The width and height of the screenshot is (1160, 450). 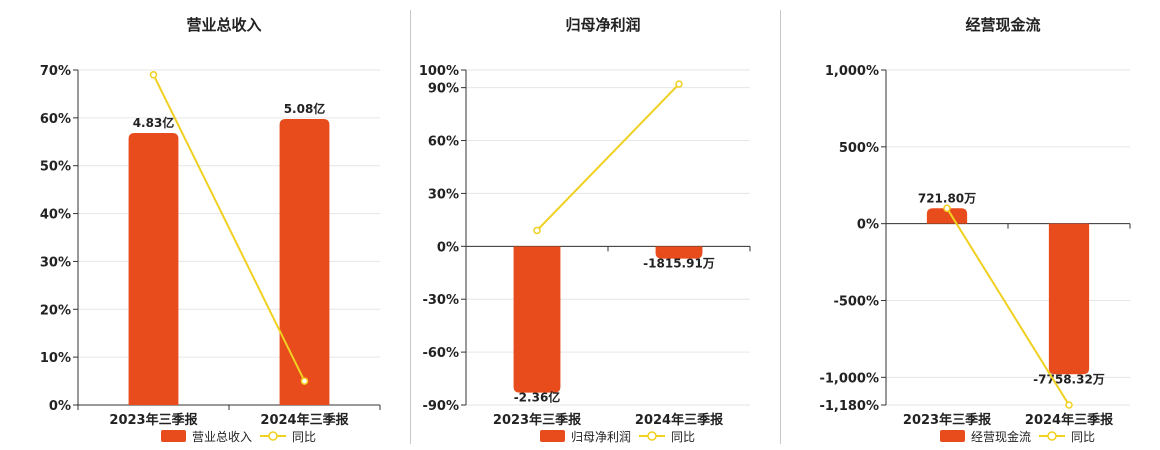 I want to click on legend-label: 经营现金流, so click(x=1001, y=436).